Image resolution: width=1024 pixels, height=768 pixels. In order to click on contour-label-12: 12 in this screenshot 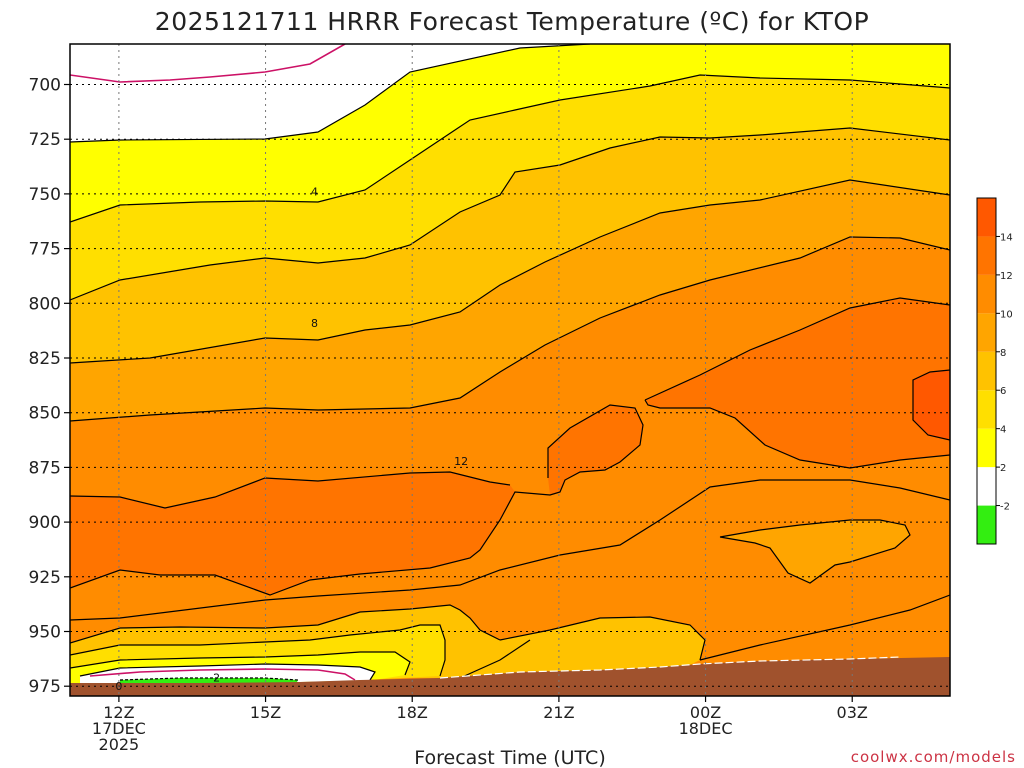, I will do `click(461, 461)`.